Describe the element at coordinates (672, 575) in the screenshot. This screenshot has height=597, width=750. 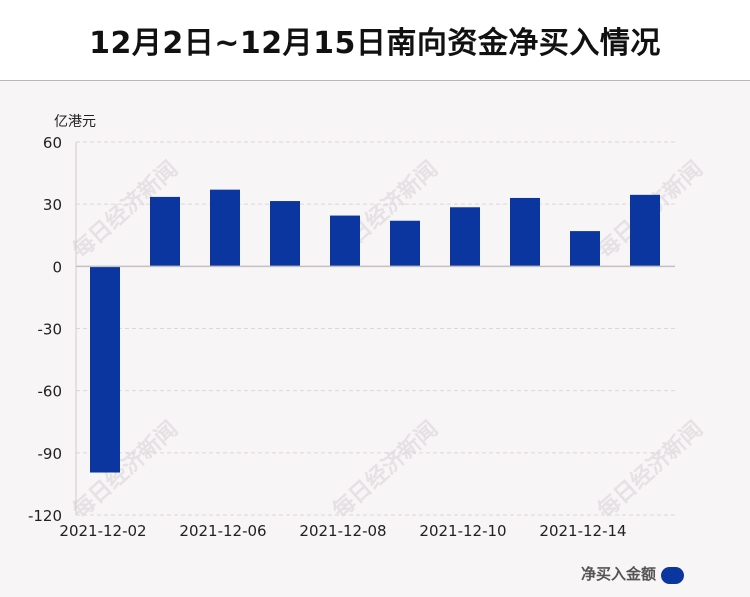
I see `legend-swatch` at that location.